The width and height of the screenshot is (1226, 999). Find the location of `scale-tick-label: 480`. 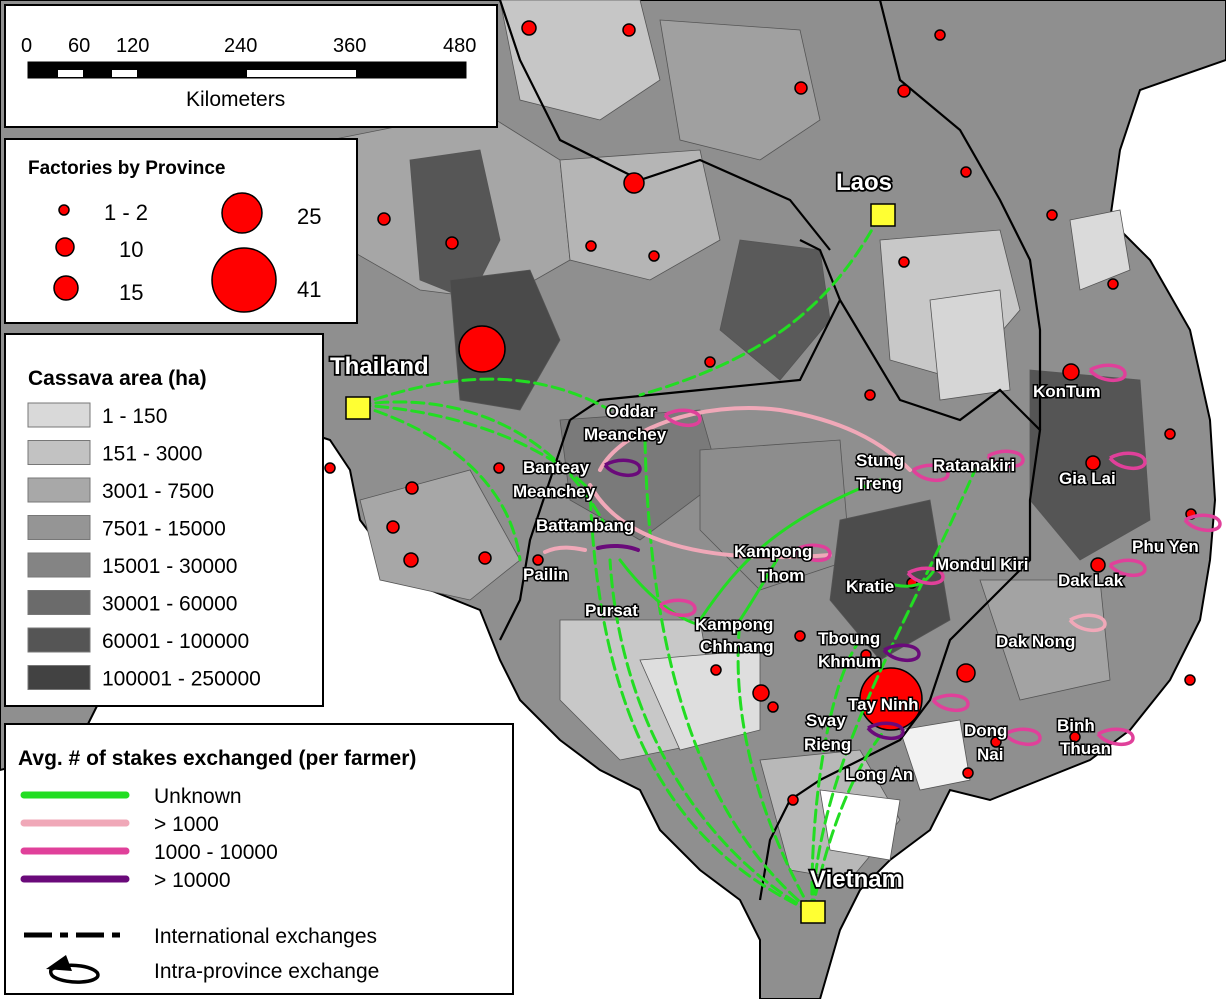

scale-tick-label: 480 is located at coordinates (459, 46).